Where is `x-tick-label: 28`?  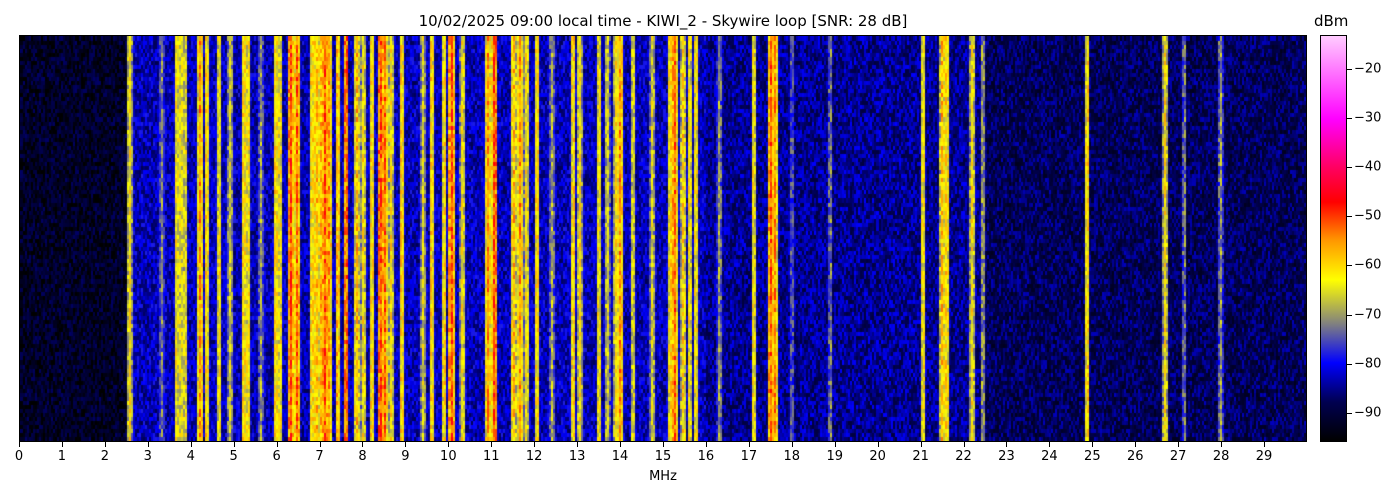
x-tick-label: 28 is located at coordinates (1221, 456).